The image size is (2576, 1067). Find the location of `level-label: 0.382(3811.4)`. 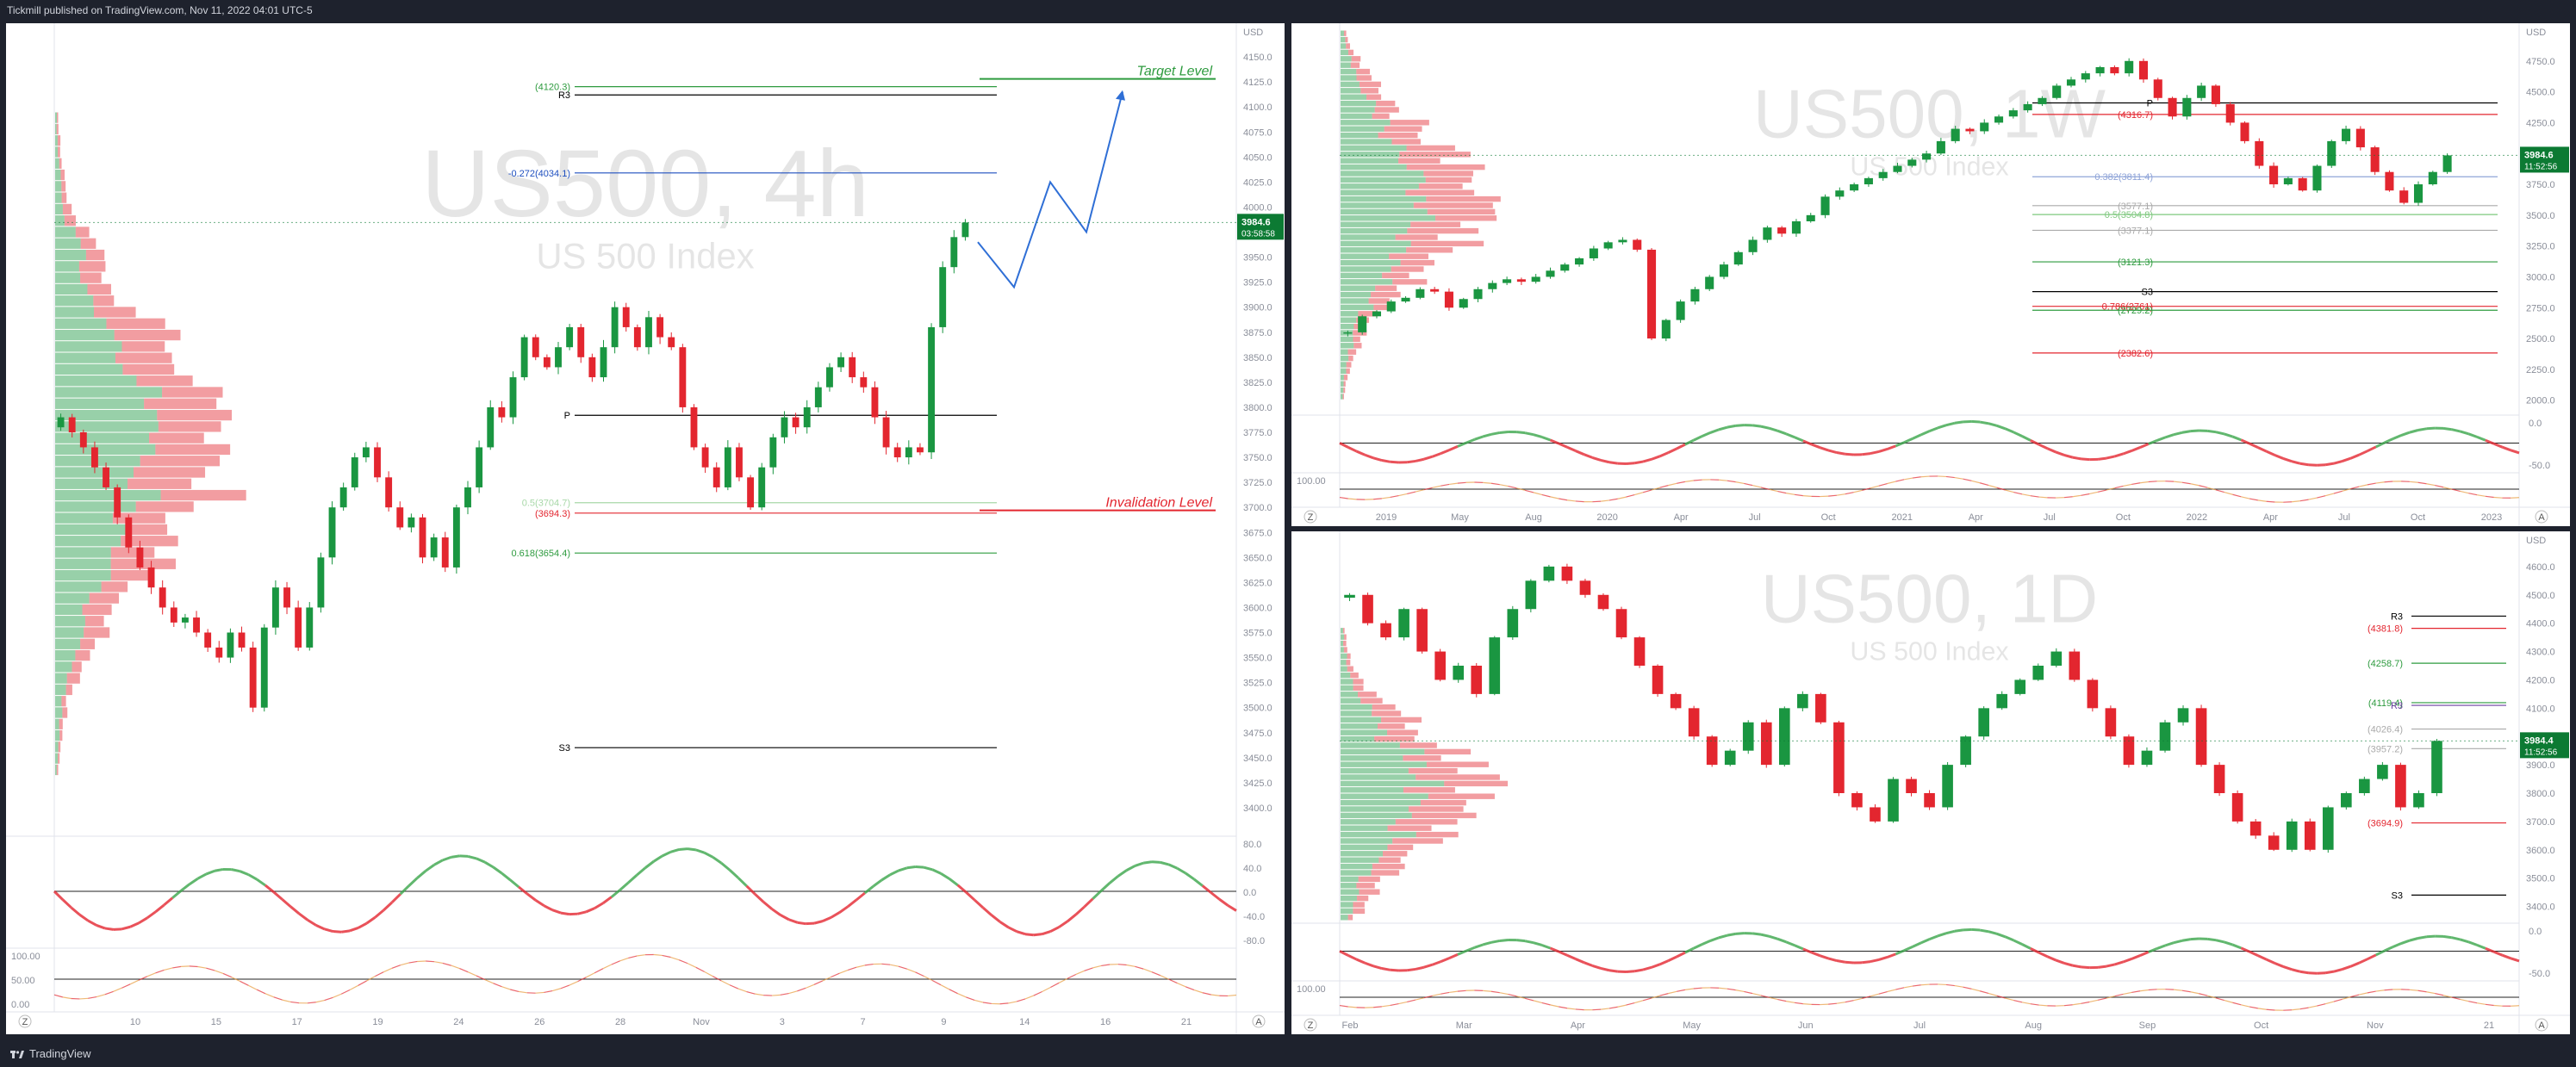

level-label: 0.382(3811.4) is located at coordinates (2123, 177).